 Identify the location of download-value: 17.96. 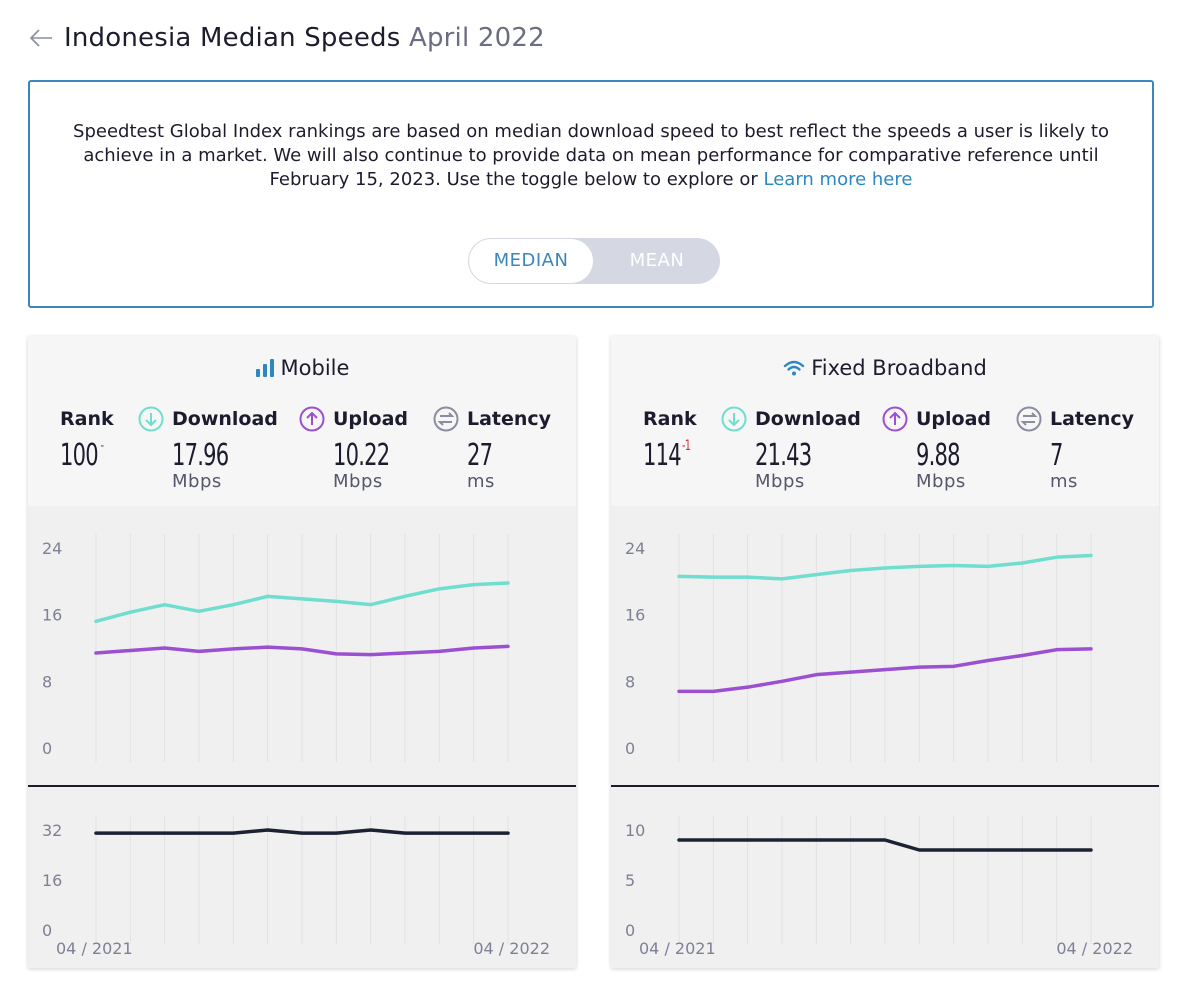
(200, 455).